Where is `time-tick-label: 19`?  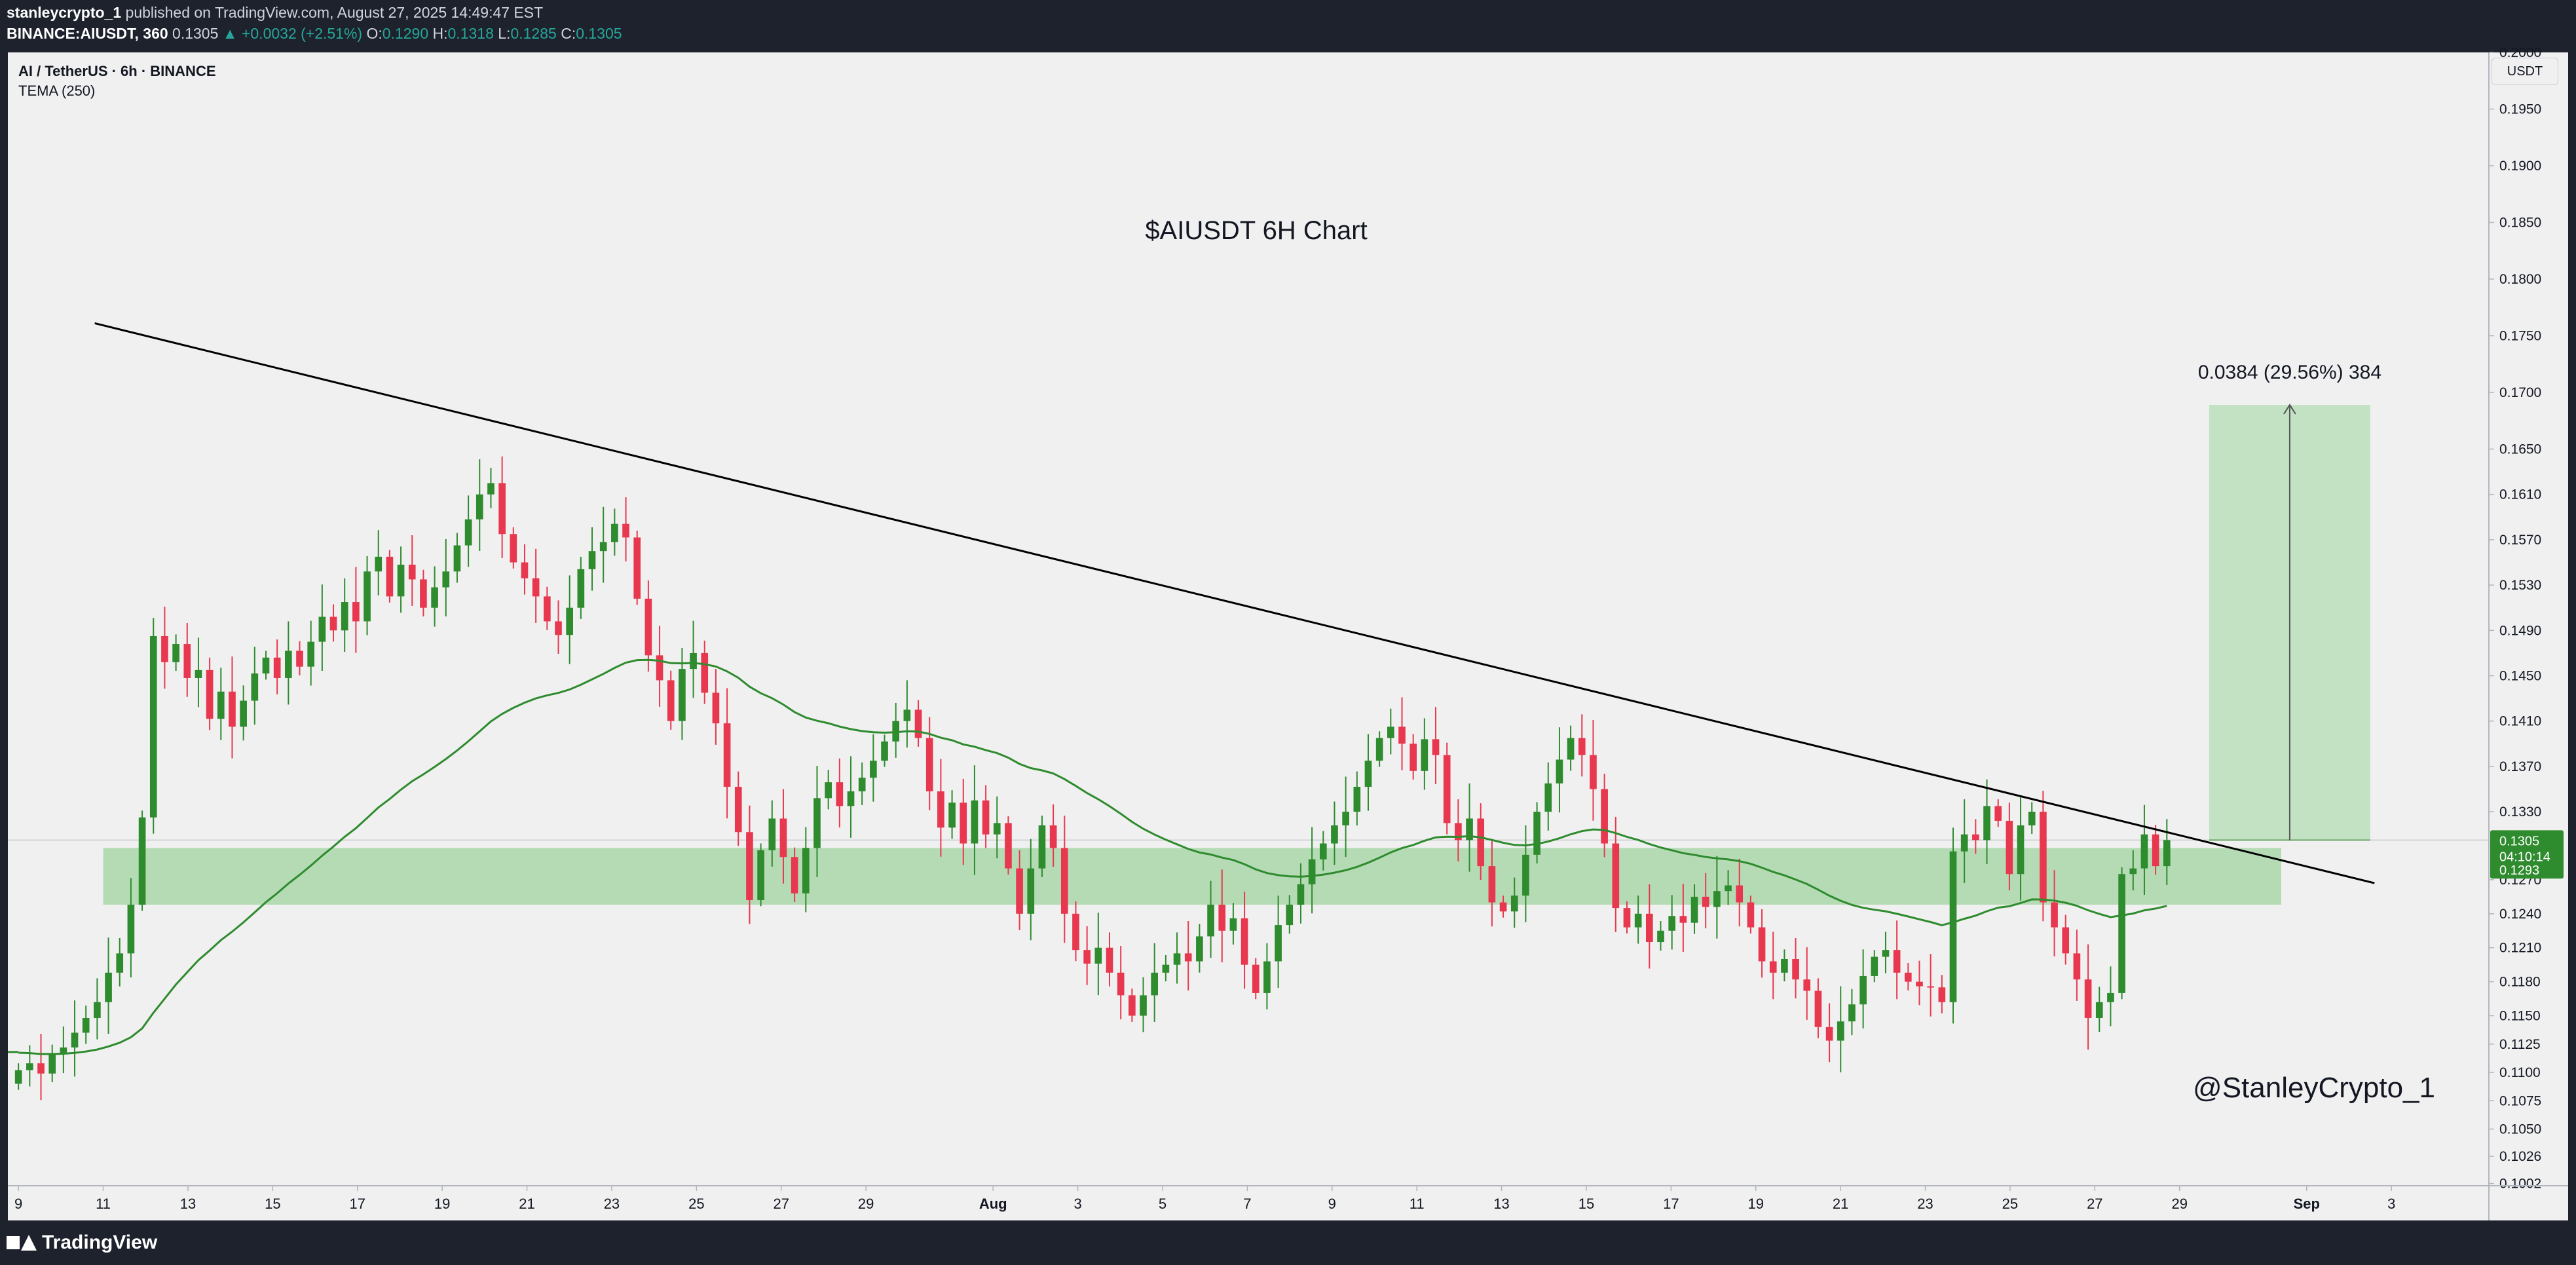
time-tick-label: 19 is located at coordinates (442, 1204).